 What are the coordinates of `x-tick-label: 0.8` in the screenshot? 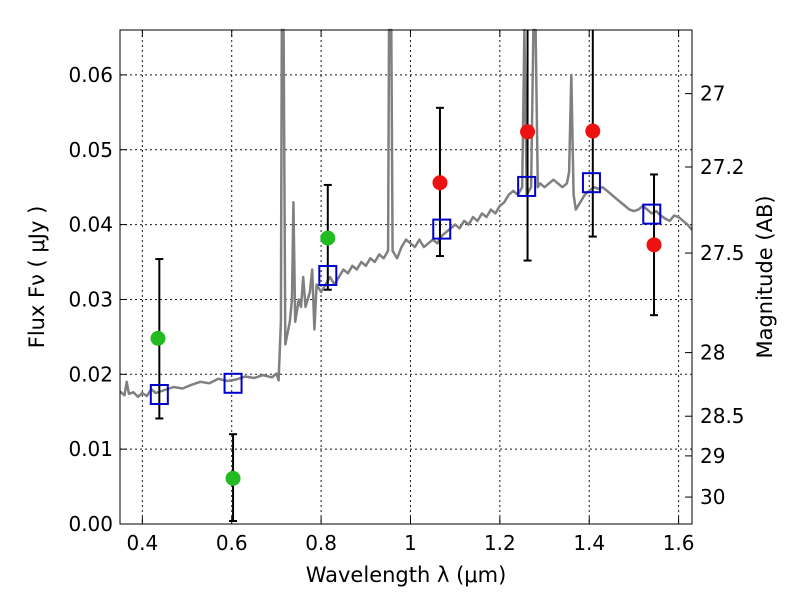 It's located at (321, 543).